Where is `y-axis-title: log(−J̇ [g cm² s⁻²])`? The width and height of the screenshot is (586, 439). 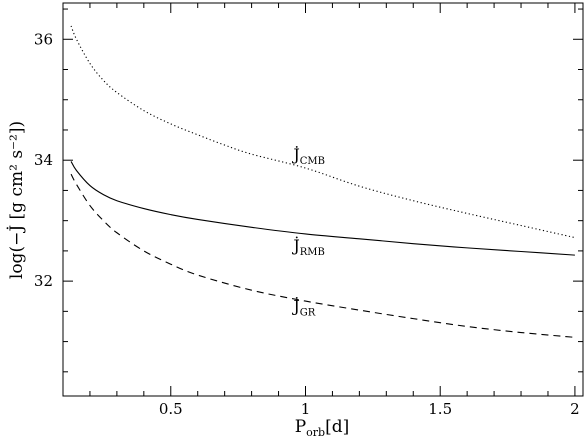
y-axis-title: log(−J̇ [g cm² s⁻²]) is located at coordinates (17, 200).